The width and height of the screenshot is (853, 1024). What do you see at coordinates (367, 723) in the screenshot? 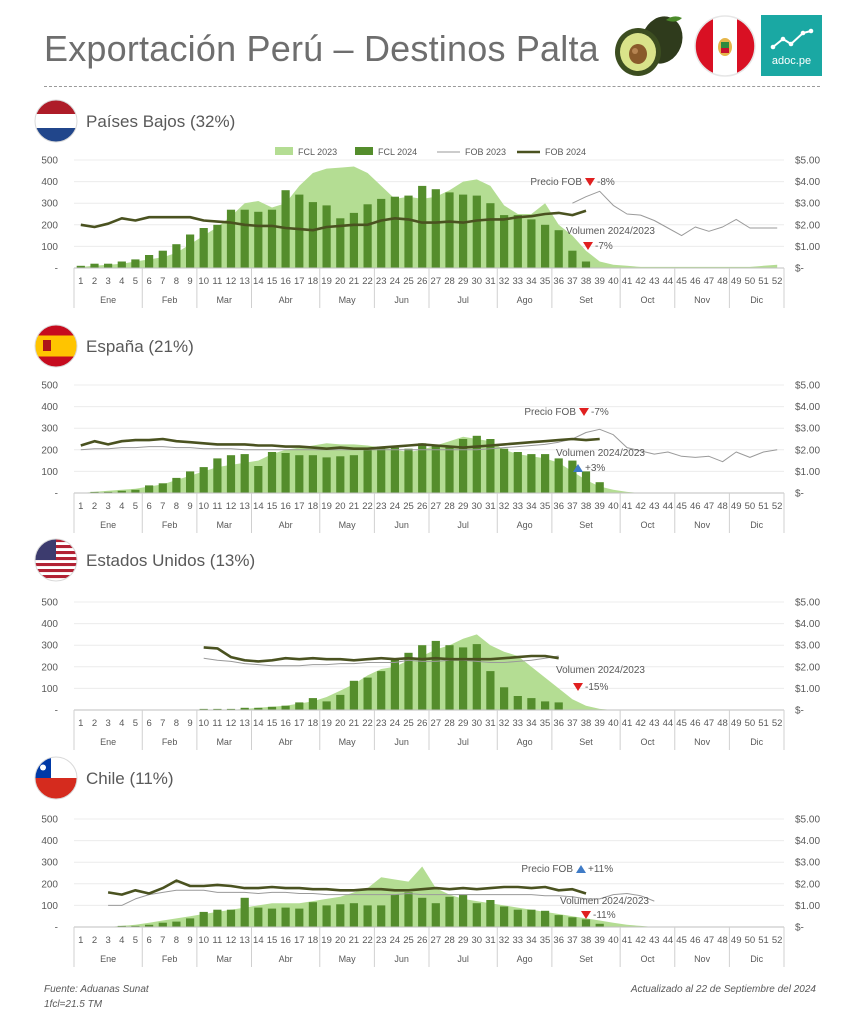
I see `week-tick-label: 22` at bounding box center [367, 723].